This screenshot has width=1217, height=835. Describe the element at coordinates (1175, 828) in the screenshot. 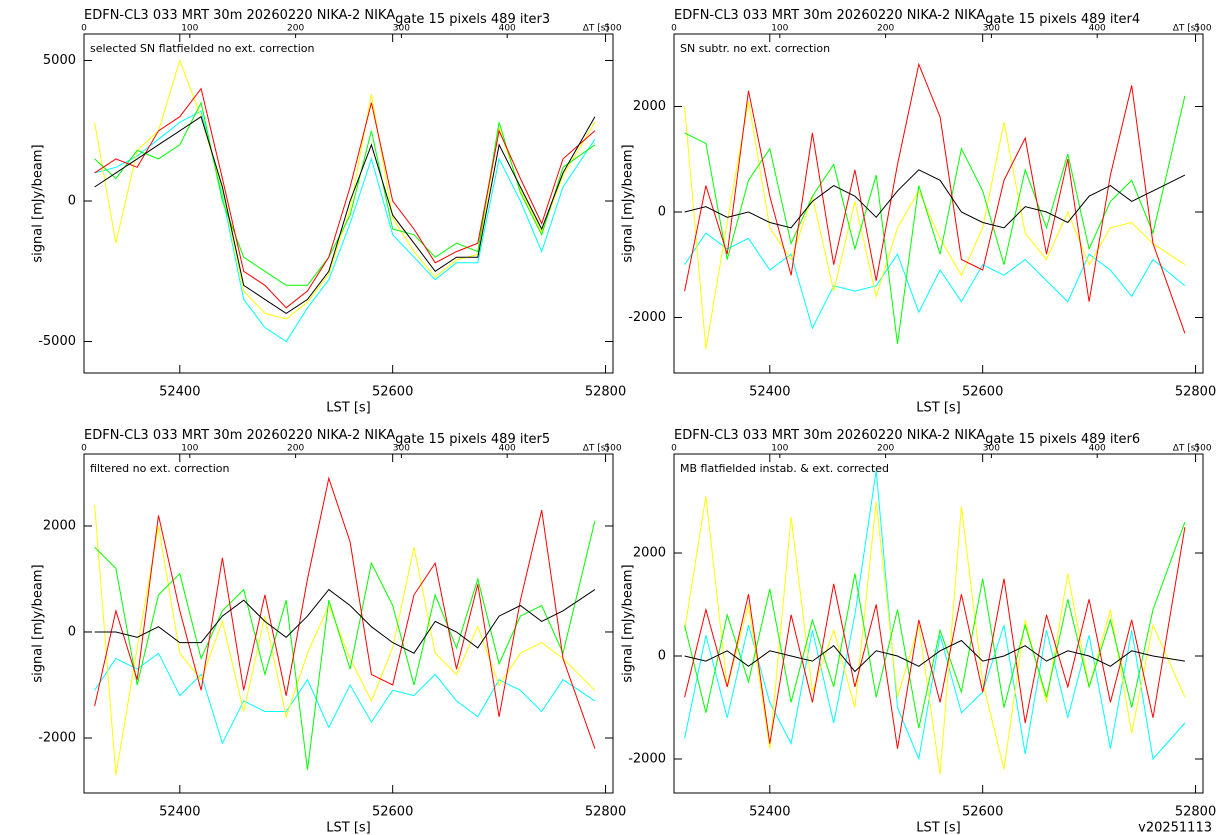

I see `version-label: v20251113` at that location.